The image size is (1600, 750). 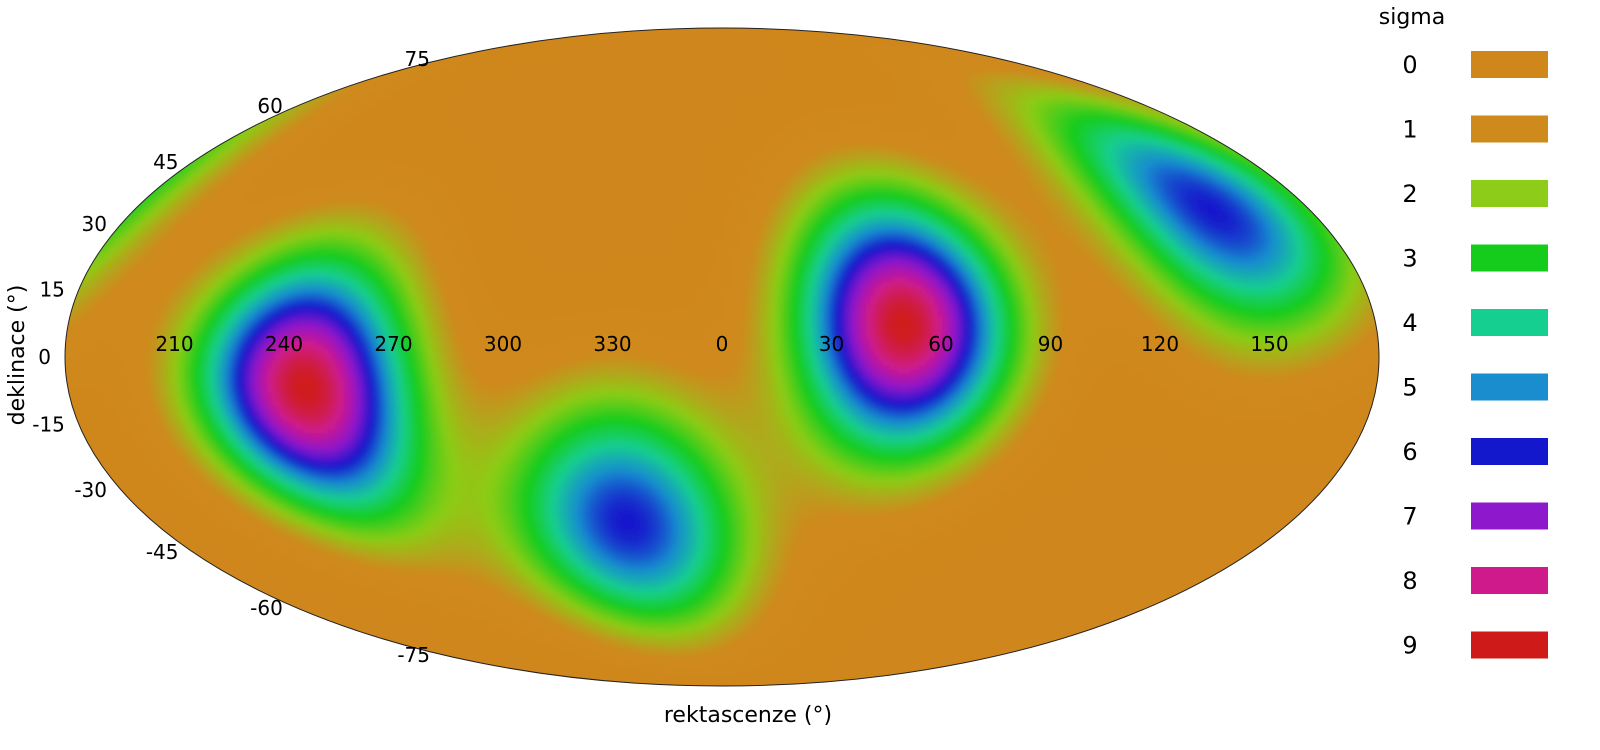 What do you see at coordinates (413, 655) in the screenshot?
I see `y-tick-label: -75` at bounding box center [413, 655].